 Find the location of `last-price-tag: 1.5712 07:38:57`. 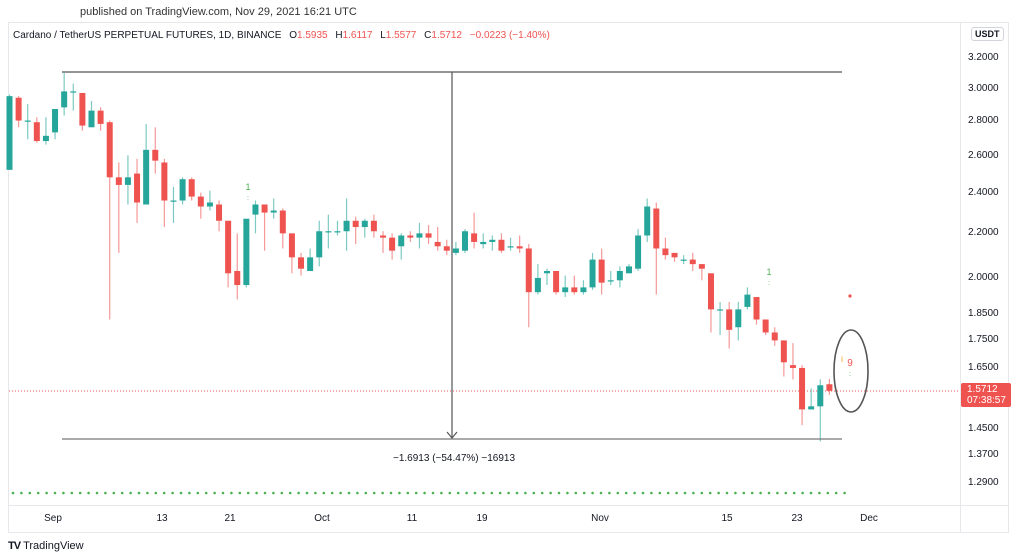

last-price-tag: 1.5712 07:38:57 is located at coordinates (986, 395).